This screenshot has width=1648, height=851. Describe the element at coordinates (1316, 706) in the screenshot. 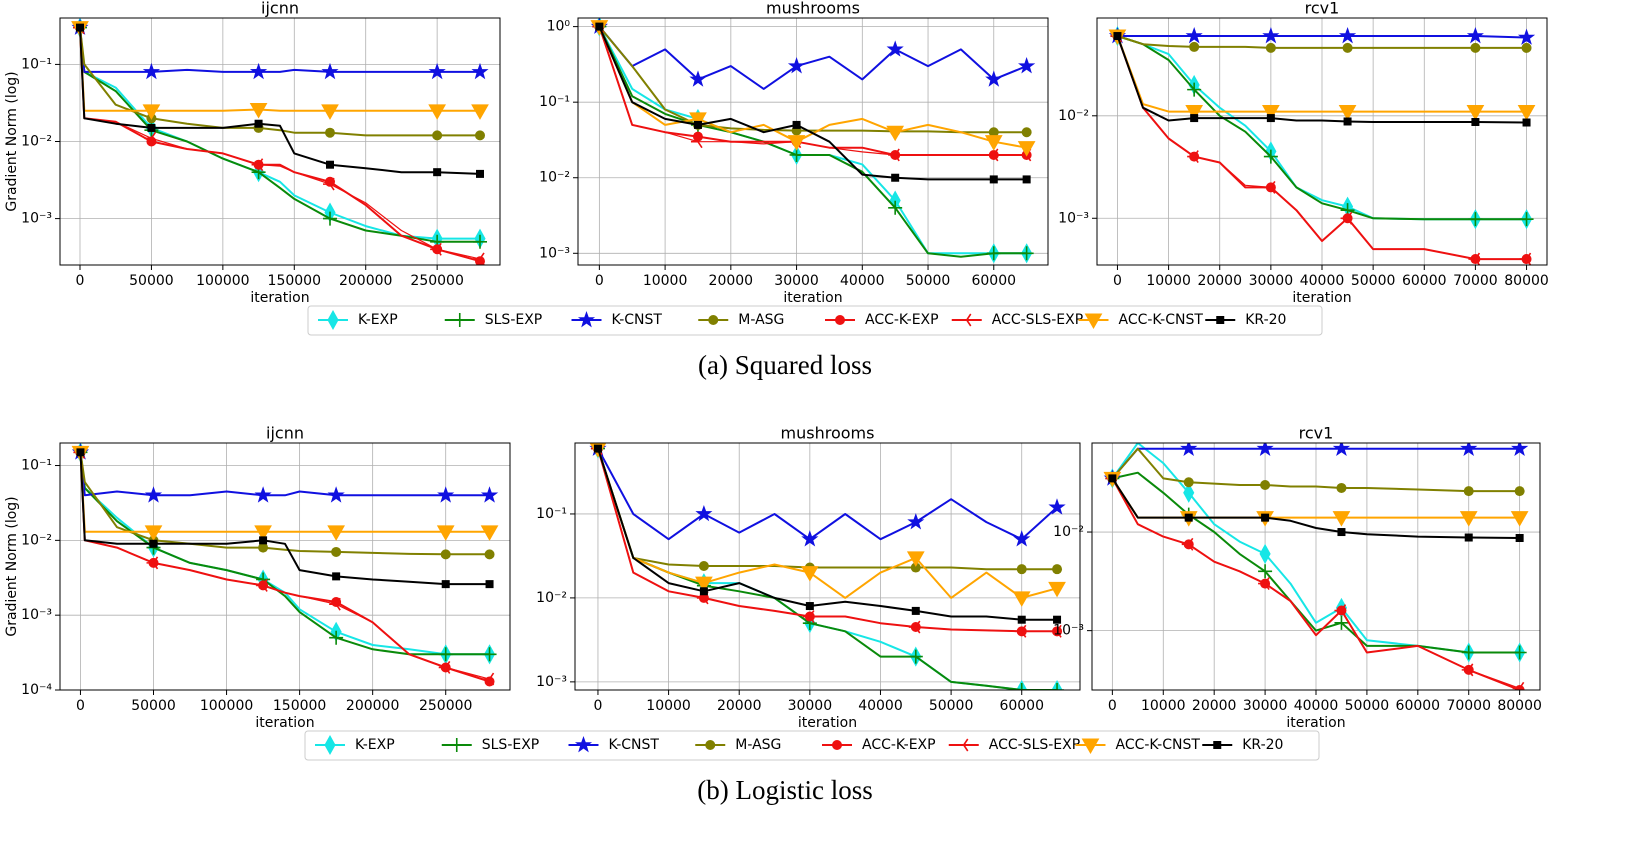

I see `x-tick-label: 40000` at that location.